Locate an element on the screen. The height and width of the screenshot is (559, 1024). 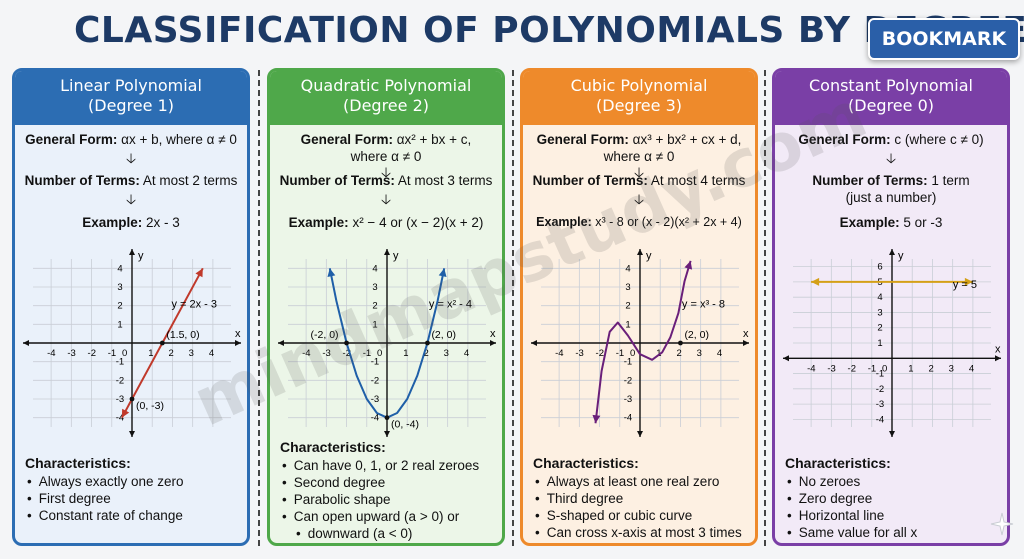
example: Example: x² − 4 or (x − 2)(x + 2) is located at coordinates (386, 222).